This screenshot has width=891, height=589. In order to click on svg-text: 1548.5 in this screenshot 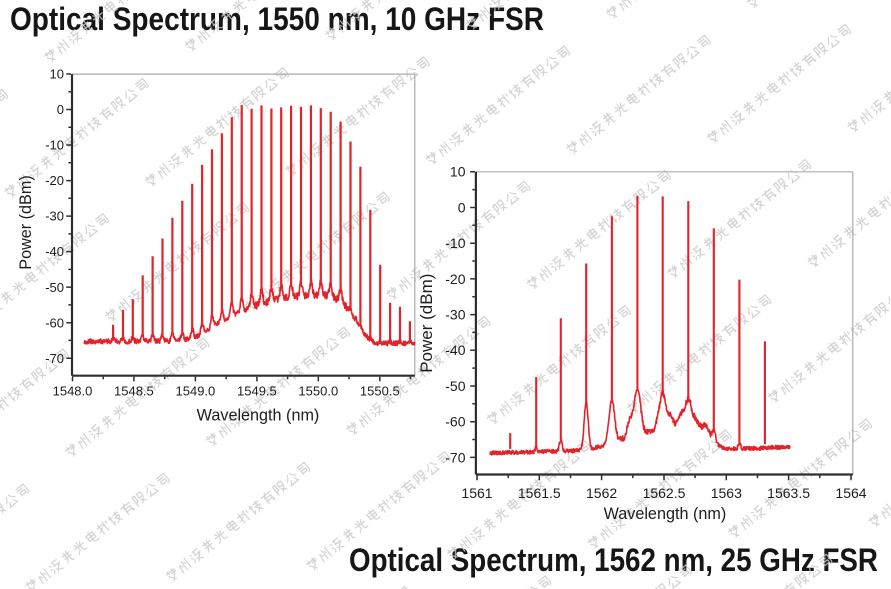, I will do `click(134, 391)`.